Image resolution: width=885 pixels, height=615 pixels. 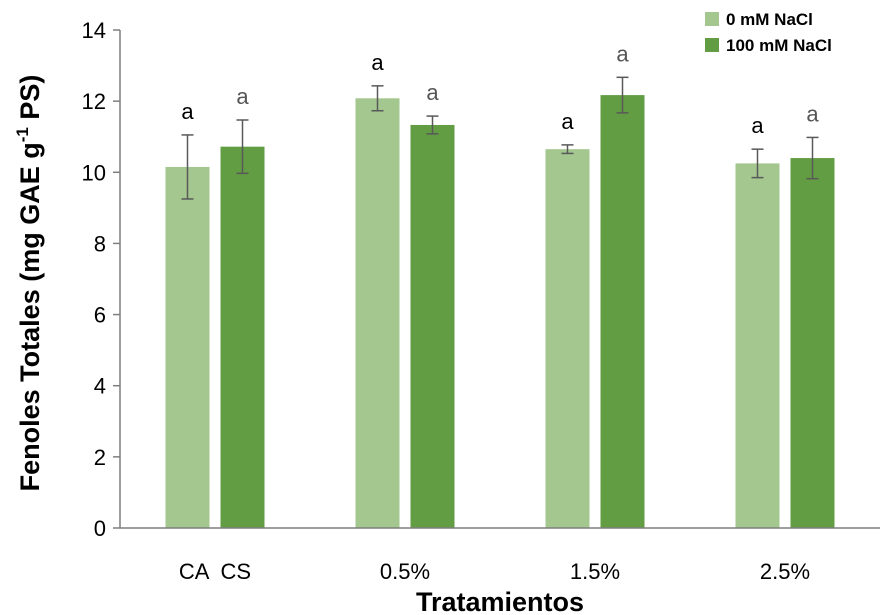 I want to click on x-axis: CA CS 0.5% 1.5% 2.5%, so click(x=500, y=555).